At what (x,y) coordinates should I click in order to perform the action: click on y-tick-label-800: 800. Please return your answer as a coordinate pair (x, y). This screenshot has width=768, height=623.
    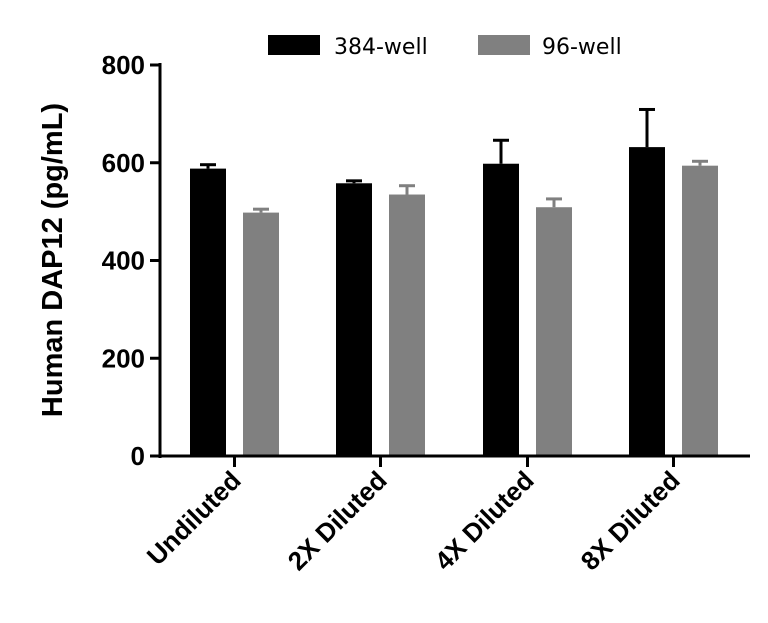
    Looking at the image, I should click on (123, 65).